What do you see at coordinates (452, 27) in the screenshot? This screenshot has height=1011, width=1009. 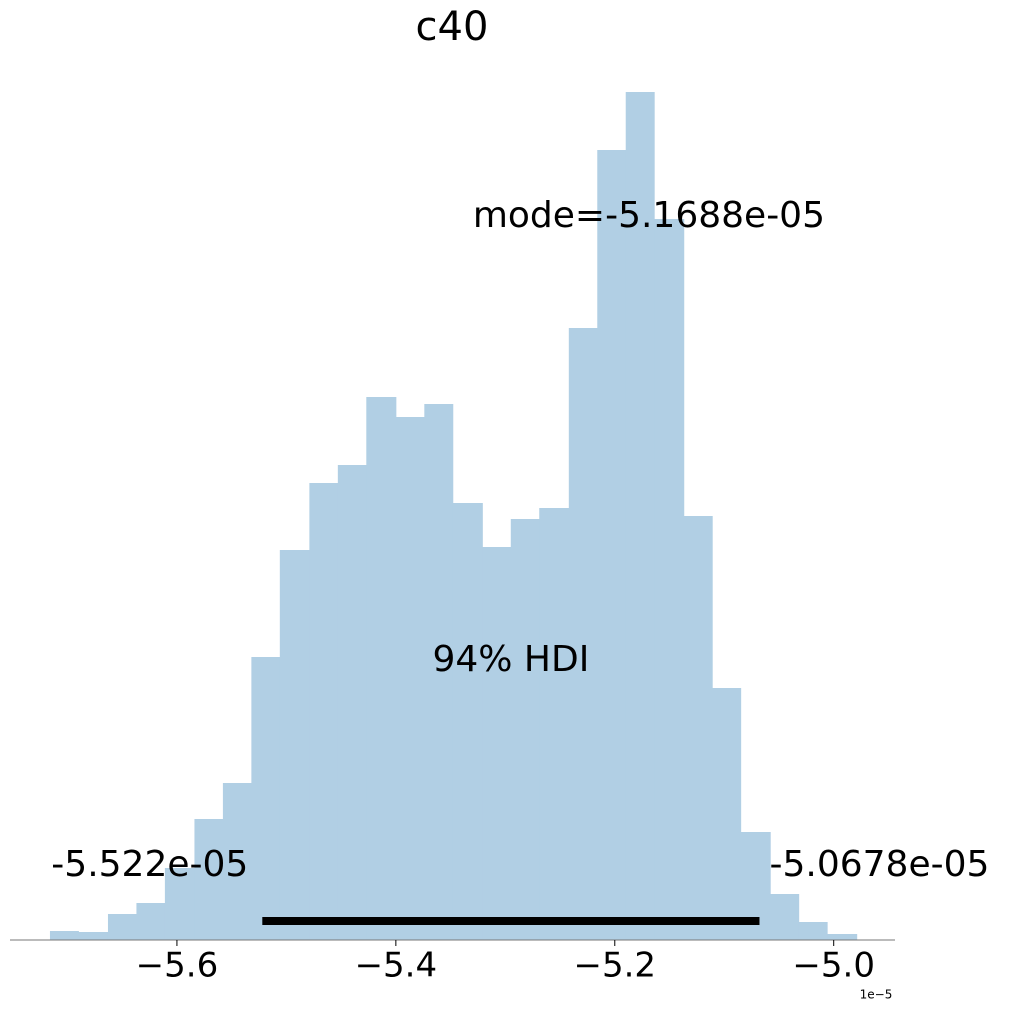 I see `chart-title: c40` at bounding box center [452, 27].